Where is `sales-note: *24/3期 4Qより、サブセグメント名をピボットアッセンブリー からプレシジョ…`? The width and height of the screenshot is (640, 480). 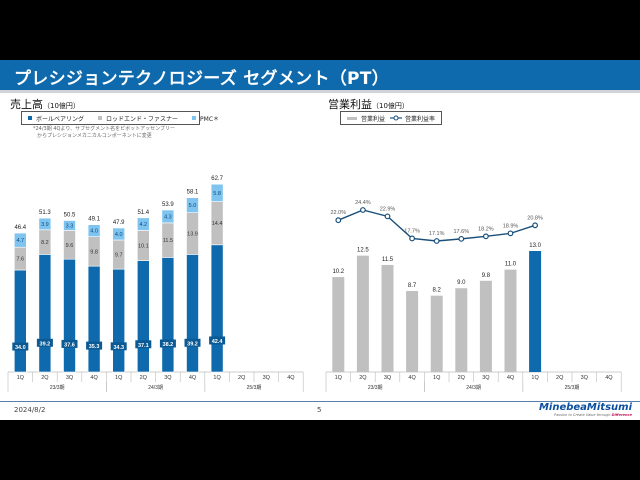
sales-note: *24/3期 4Qより、サブセグメント名をピボットアッセンブリー からプレシジョ… is located at coordinates (104, 133).